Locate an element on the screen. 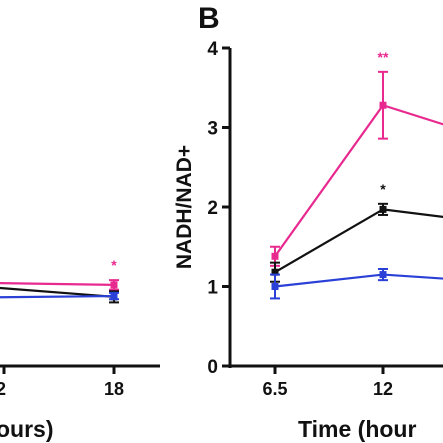 Image resolution: width=443 pixels, height=443 pixels. panel-b-x-axis-label: Time (hour is located at coordinates (357, 429).